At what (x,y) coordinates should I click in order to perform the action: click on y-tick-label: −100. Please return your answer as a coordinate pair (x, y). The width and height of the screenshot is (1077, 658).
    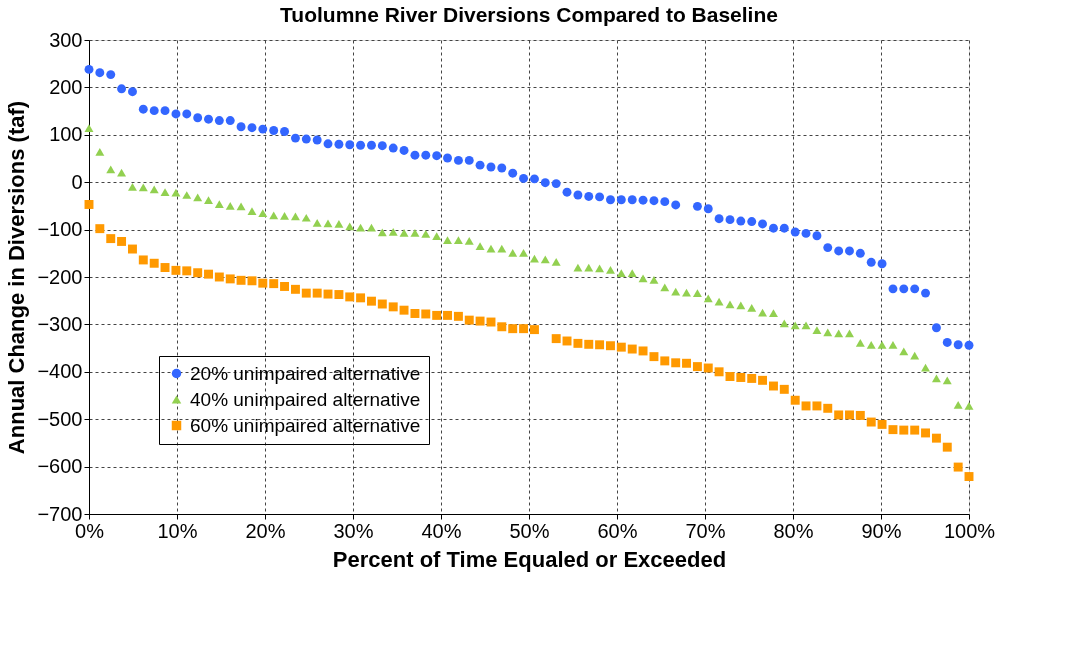
    Looking at the image, I should click on (60, 229).